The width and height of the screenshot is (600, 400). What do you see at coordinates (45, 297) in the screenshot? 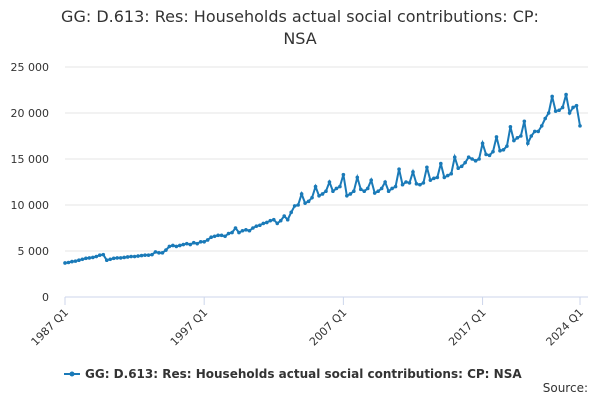
I see `y-tick-label: 0` at bounding box center [45, 297].